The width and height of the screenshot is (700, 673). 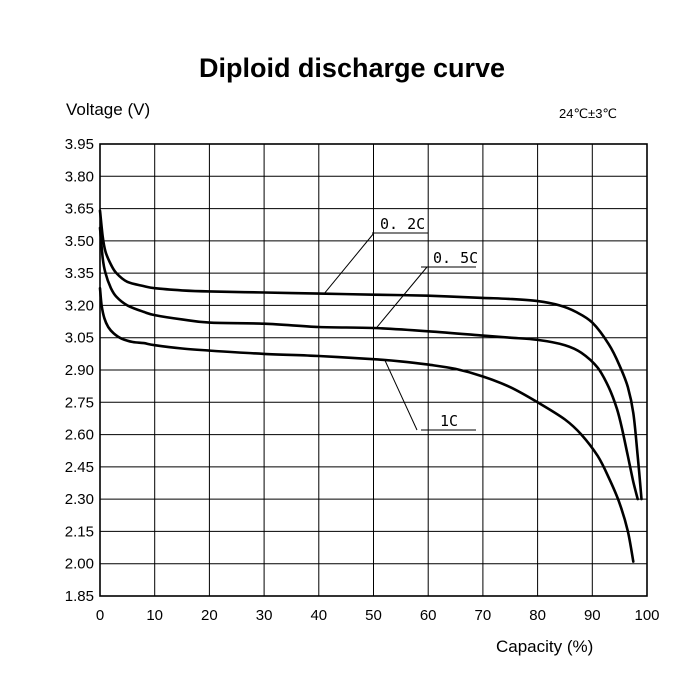 What do you see at coordinates (264, 615) in the screenshot?
I see `x-tick-30: 30` at bounding box center [264, 615].